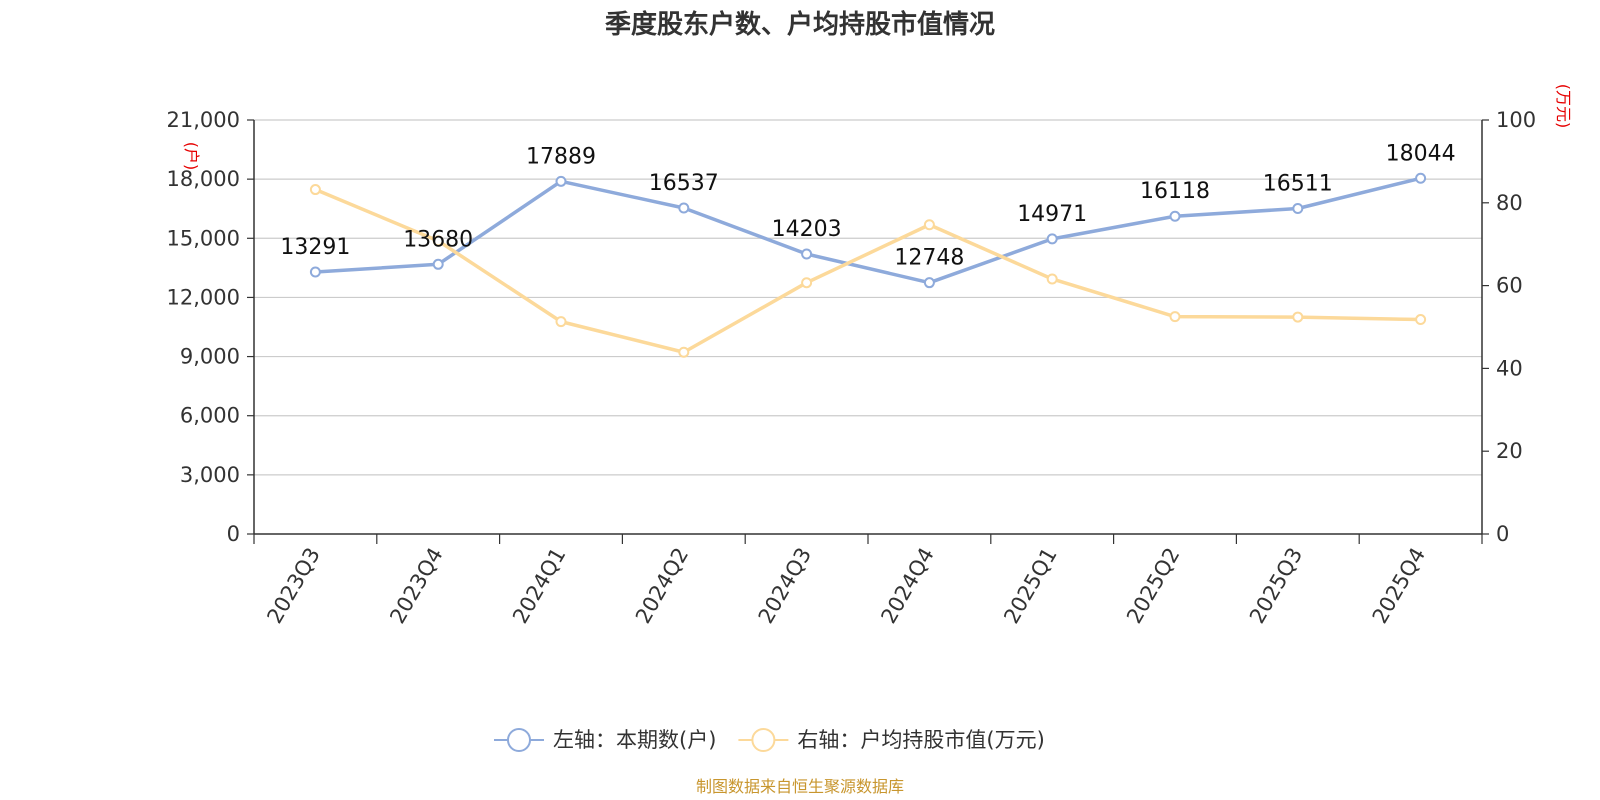 Image resolution: width=1600 pixels, height=800 pixels. I want to click on legend-label: 右轴：户均持股市值(万元), so click(920, 740).